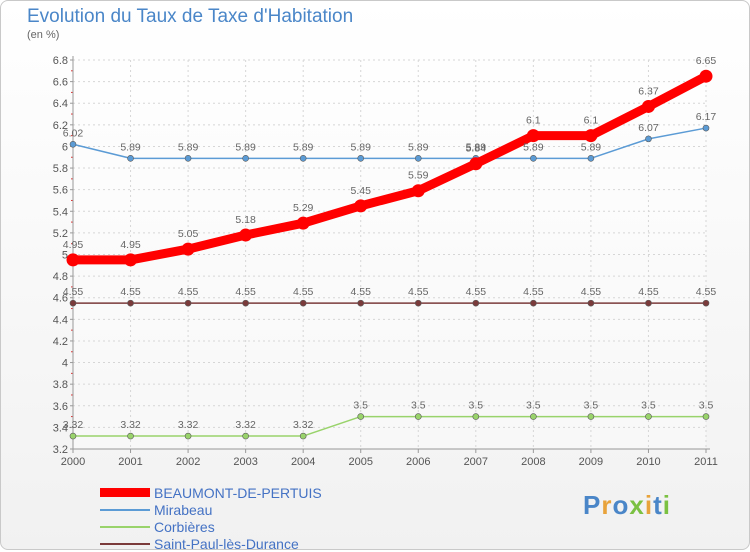 This screenshot has width=750, height=552. I want to click on y-tick-label: 3.4, so click(60, 428).